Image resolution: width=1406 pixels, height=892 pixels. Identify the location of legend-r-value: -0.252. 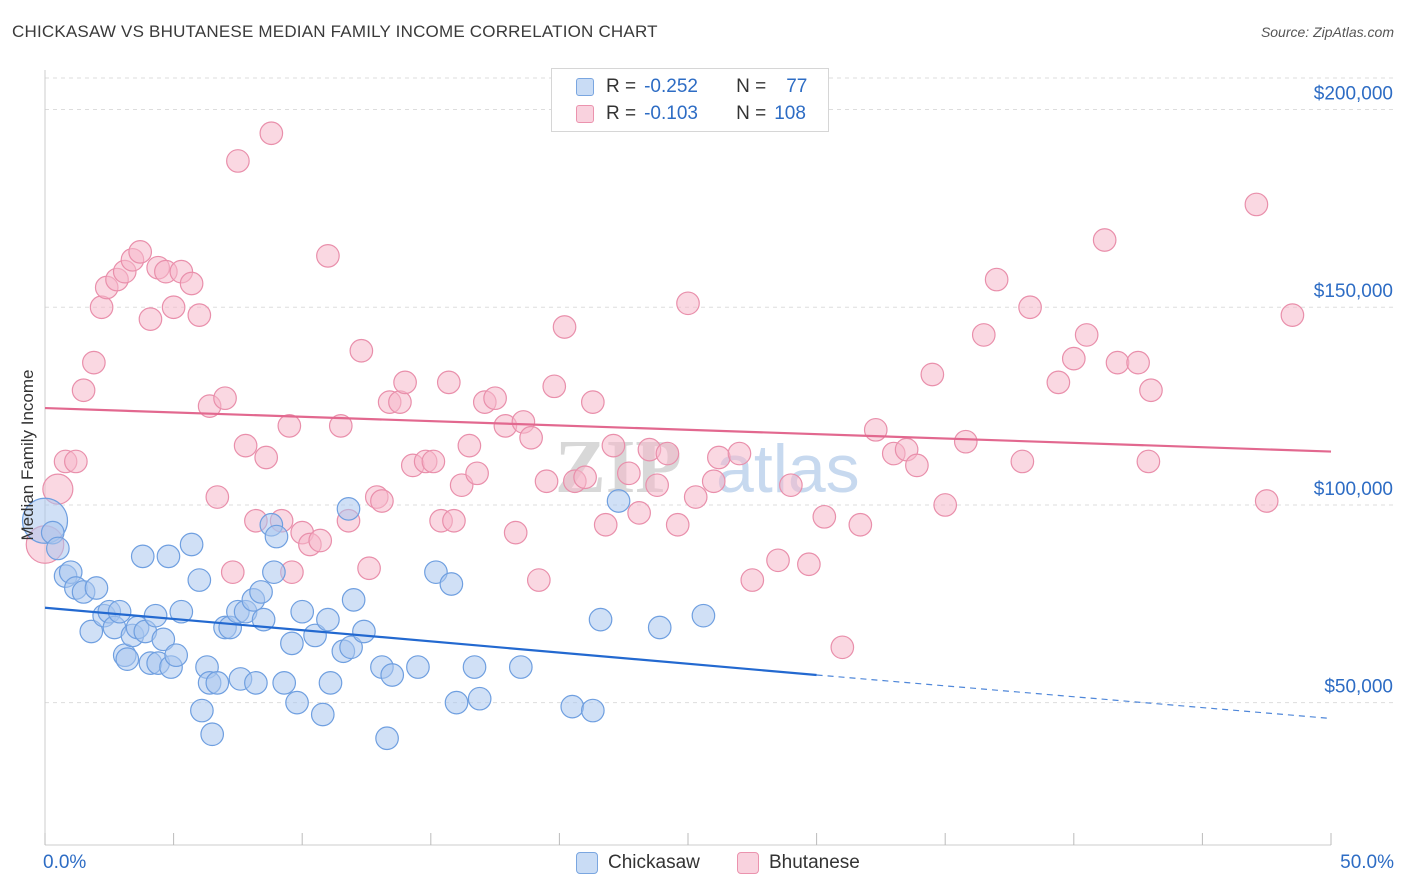
(671, 86).